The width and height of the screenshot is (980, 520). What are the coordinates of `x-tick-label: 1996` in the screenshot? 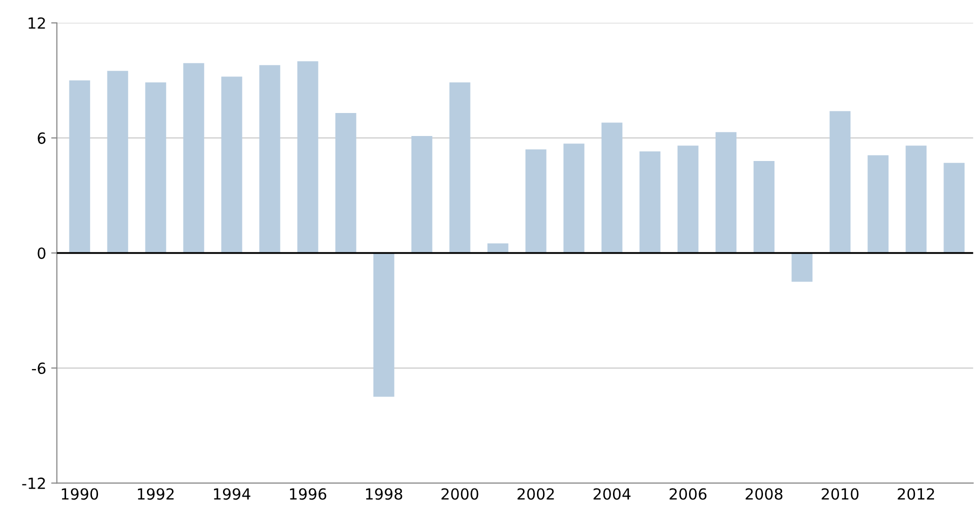 It's located at (308, 494).